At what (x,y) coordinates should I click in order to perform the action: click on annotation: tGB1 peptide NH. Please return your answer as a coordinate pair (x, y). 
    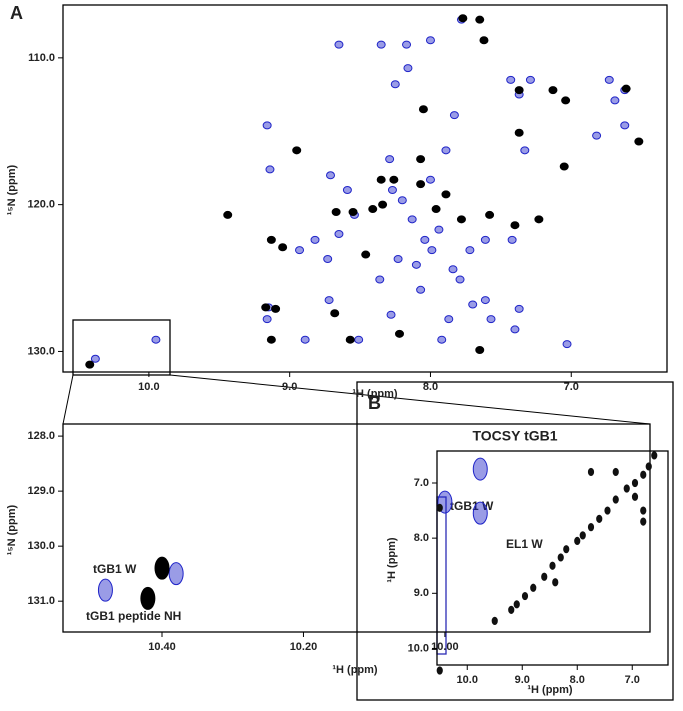
    Looking at the image, I should click on (133, 616).